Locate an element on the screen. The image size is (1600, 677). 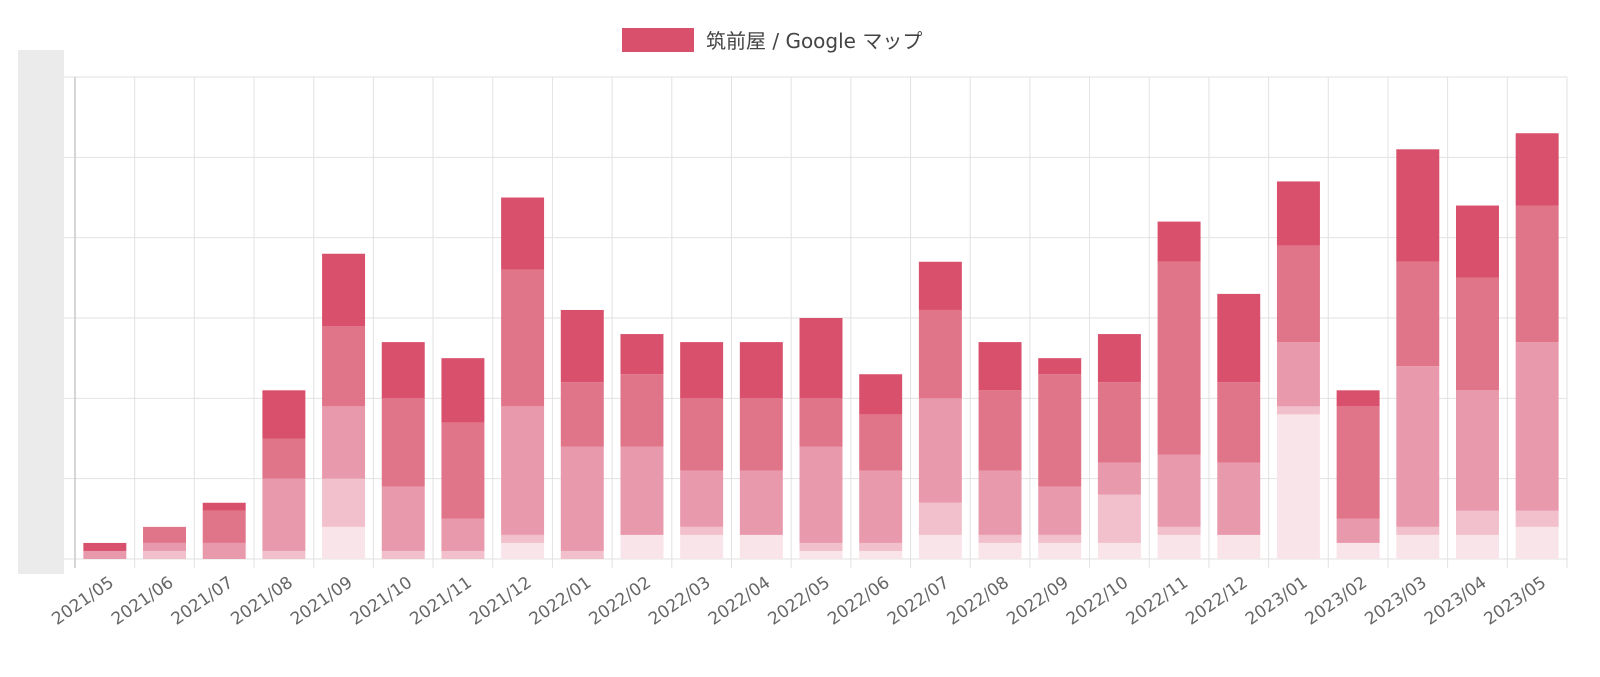
legend: 筑前屋 / Google マップ is located at coordinates (772, 40).